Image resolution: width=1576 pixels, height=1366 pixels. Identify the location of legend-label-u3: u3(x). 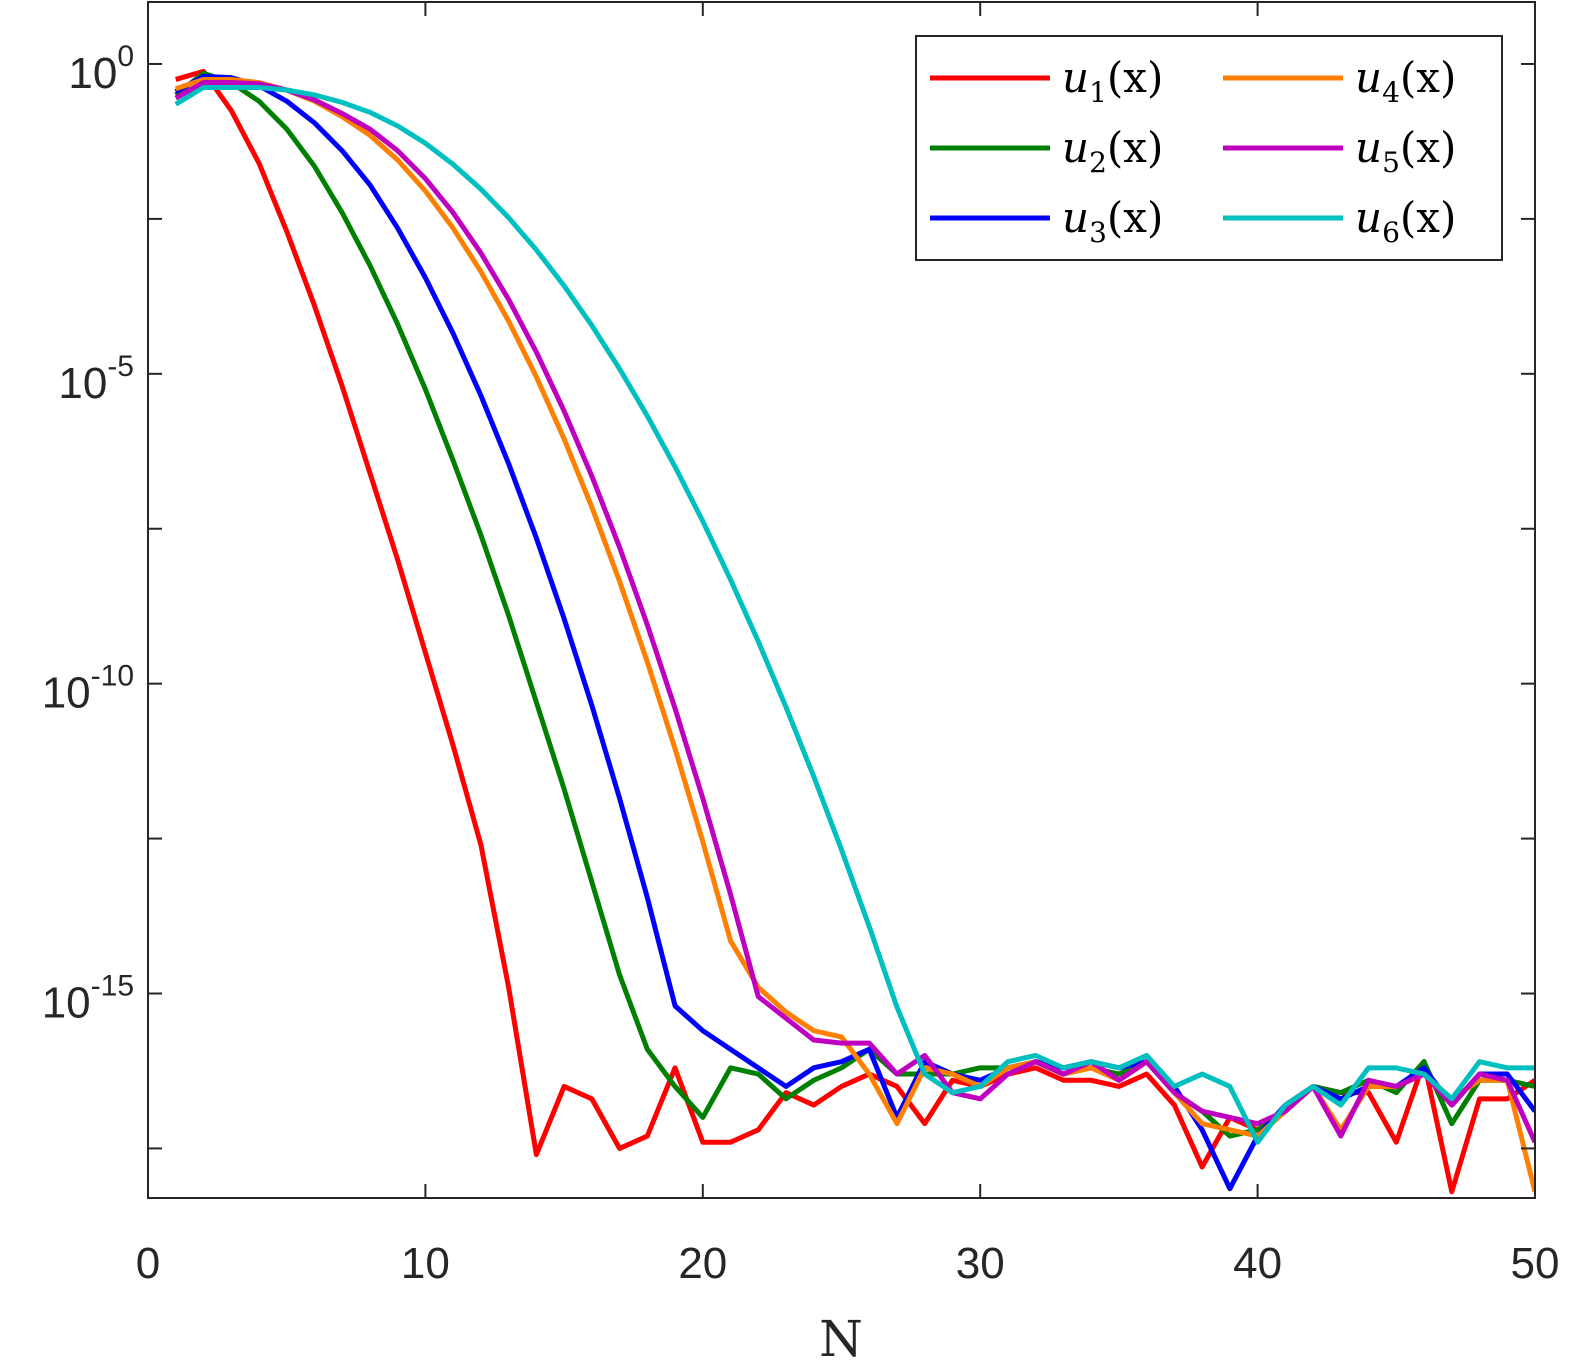
(1112, 221).